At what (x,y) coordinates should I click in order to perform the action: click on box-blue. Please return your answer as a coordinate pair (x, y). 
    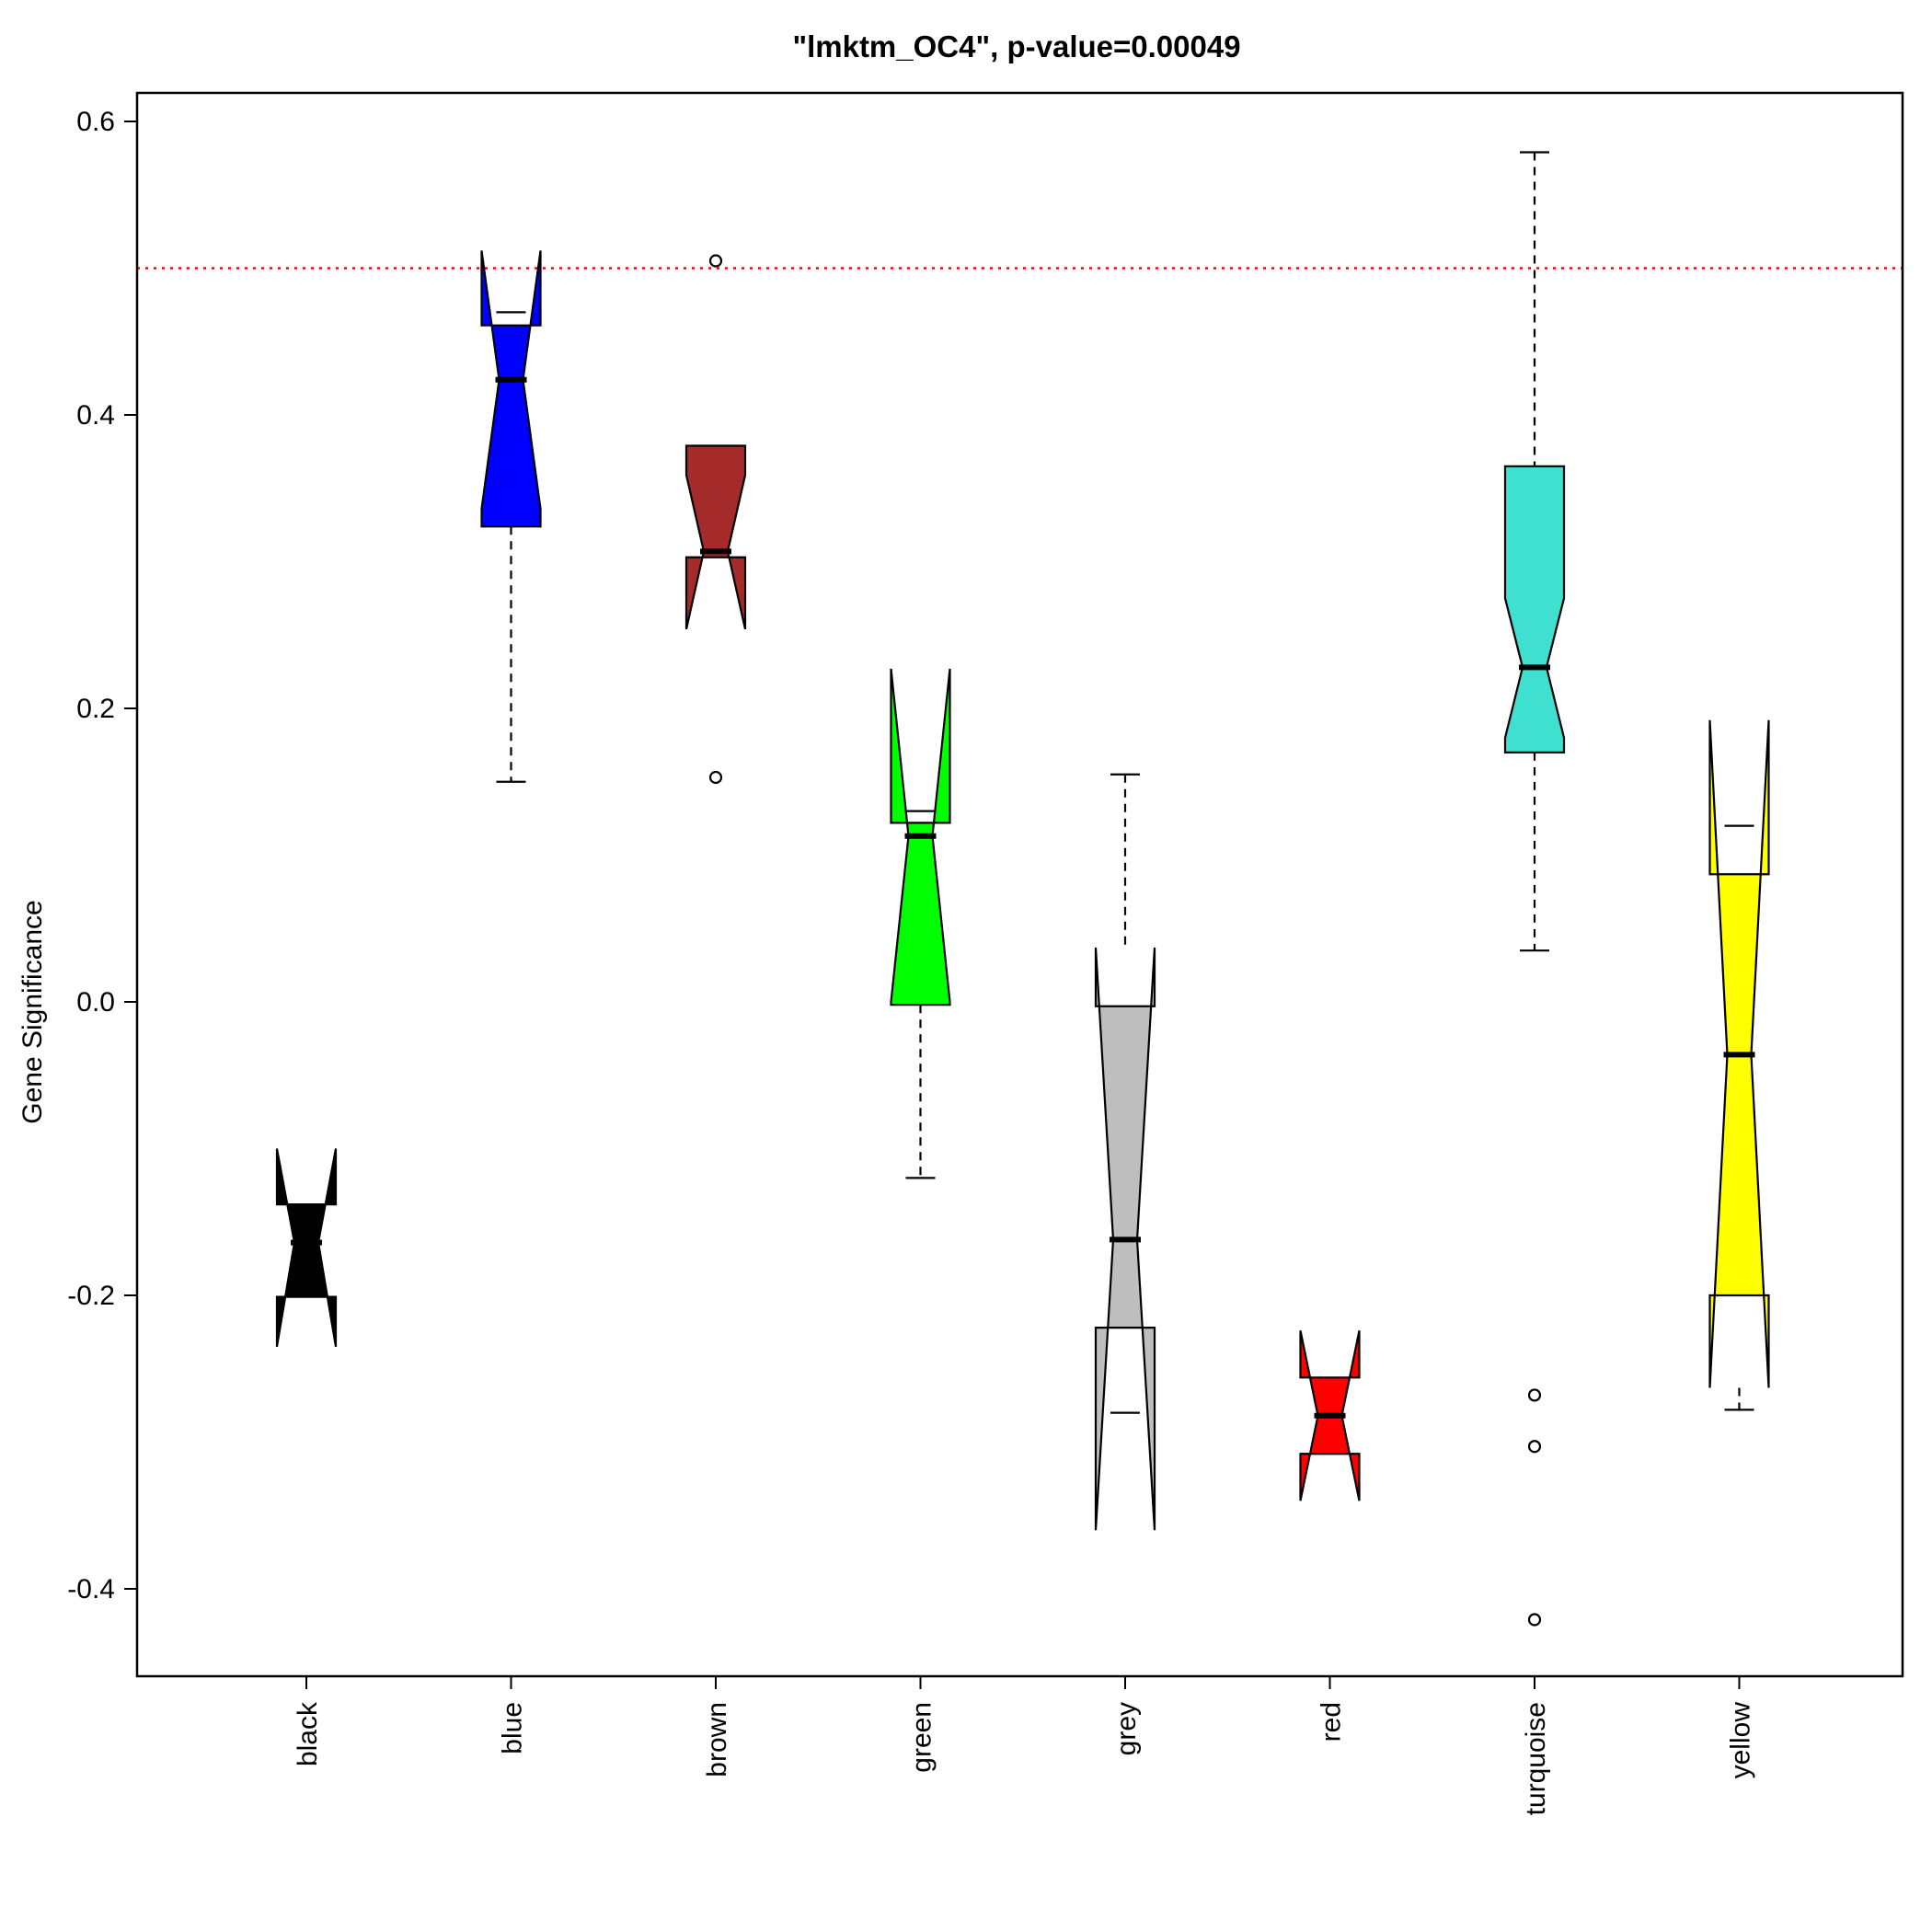
    Looking at the image, I should click on (511, 516).